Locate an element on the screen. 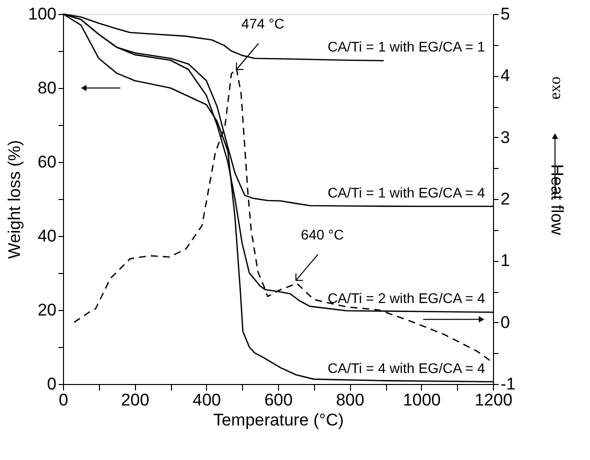 This screenshot has height=460, width=590. x-tick-label: 1200 is located at coordinates (493, 400).